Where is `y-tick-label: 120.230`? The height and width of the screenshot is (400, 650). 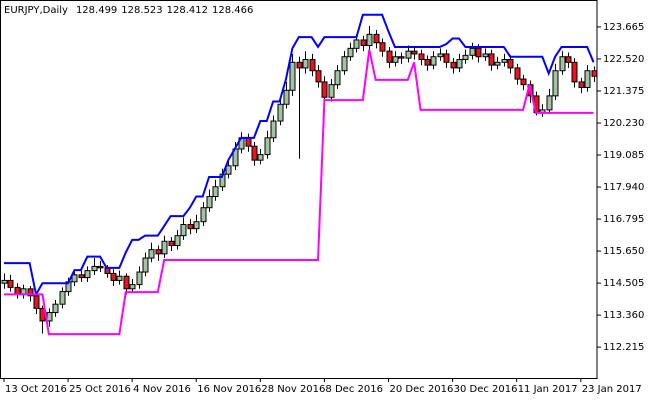
y-tick-label: 120.230 is located at coordinates (623, 123).